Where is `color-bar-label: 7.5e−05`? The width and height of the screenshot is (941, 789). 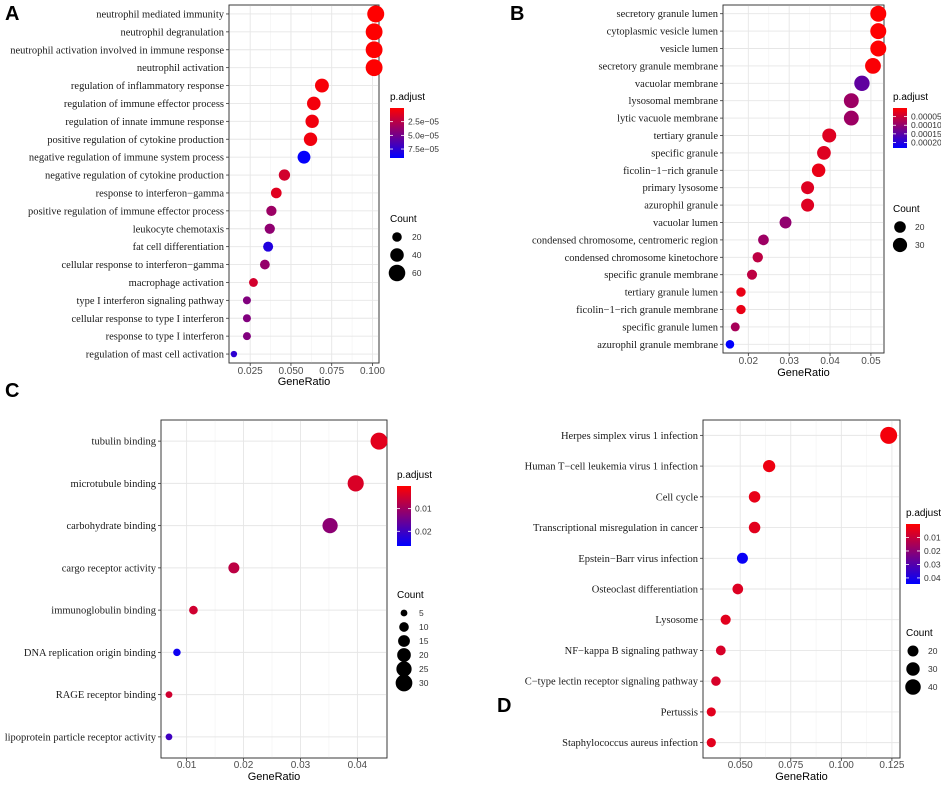
color-bar-label: 7.5e−05 is located at coordinates (423, 149).